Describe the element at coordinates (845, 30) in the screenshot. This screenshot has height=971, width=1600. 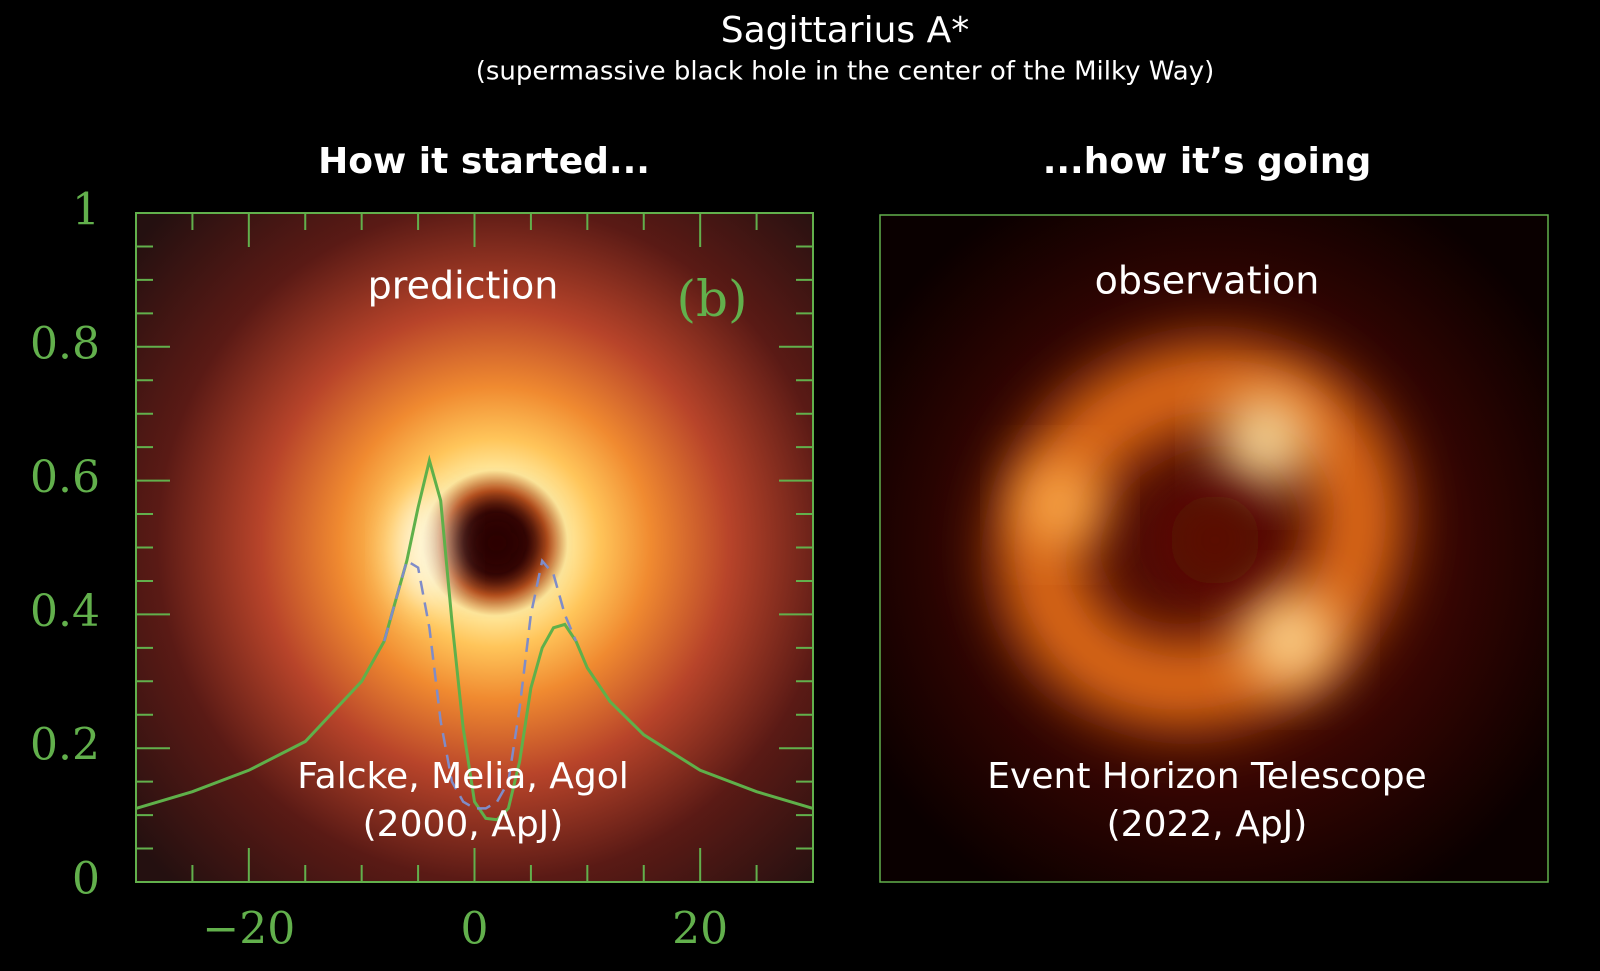
I see `title: Sagittarius A*` at that location.